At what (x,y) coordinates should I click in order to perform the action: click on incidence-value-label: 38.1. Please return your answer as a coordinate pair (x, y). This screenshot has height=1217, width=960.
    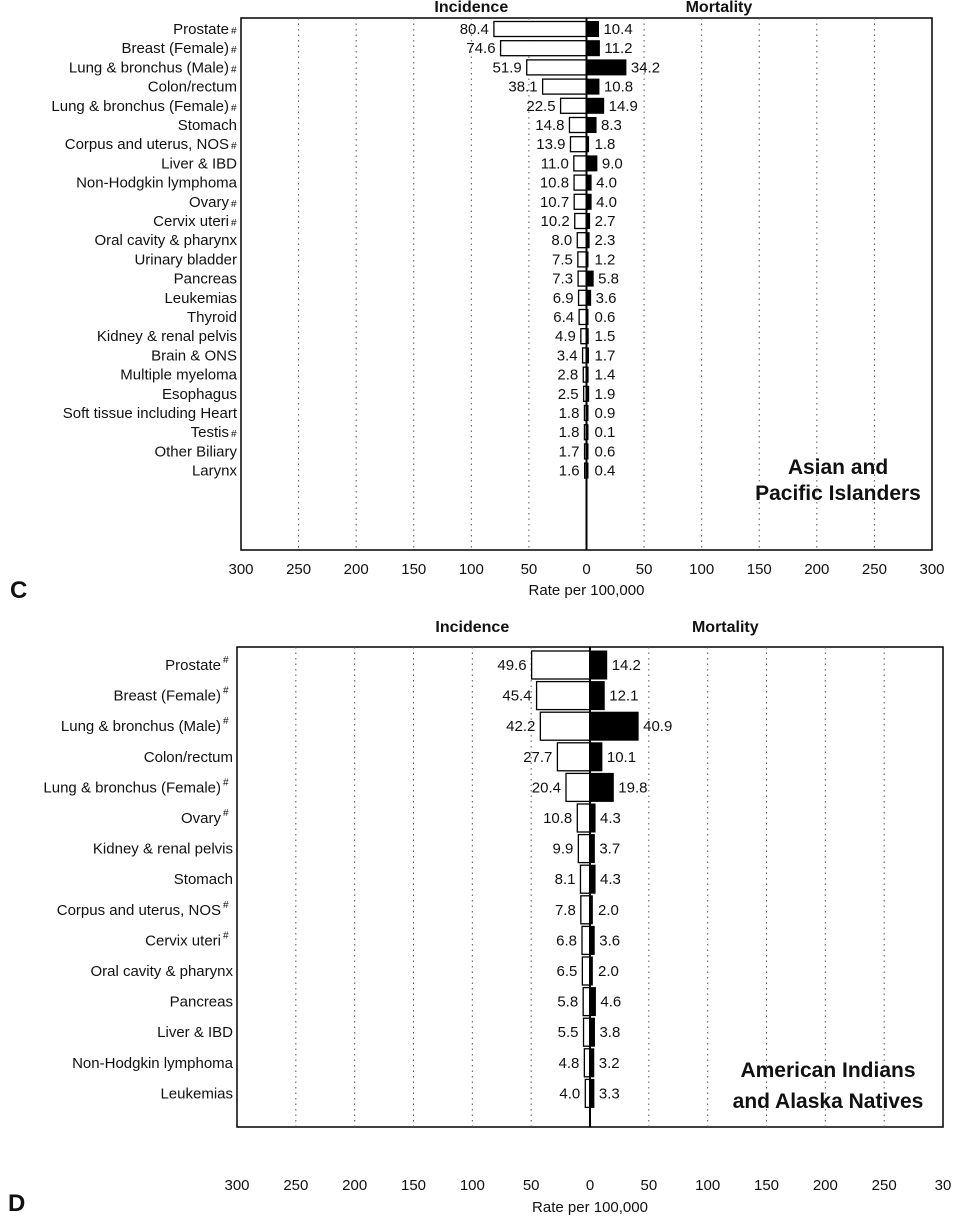
    Looking at the image, I should click on (522, 87).